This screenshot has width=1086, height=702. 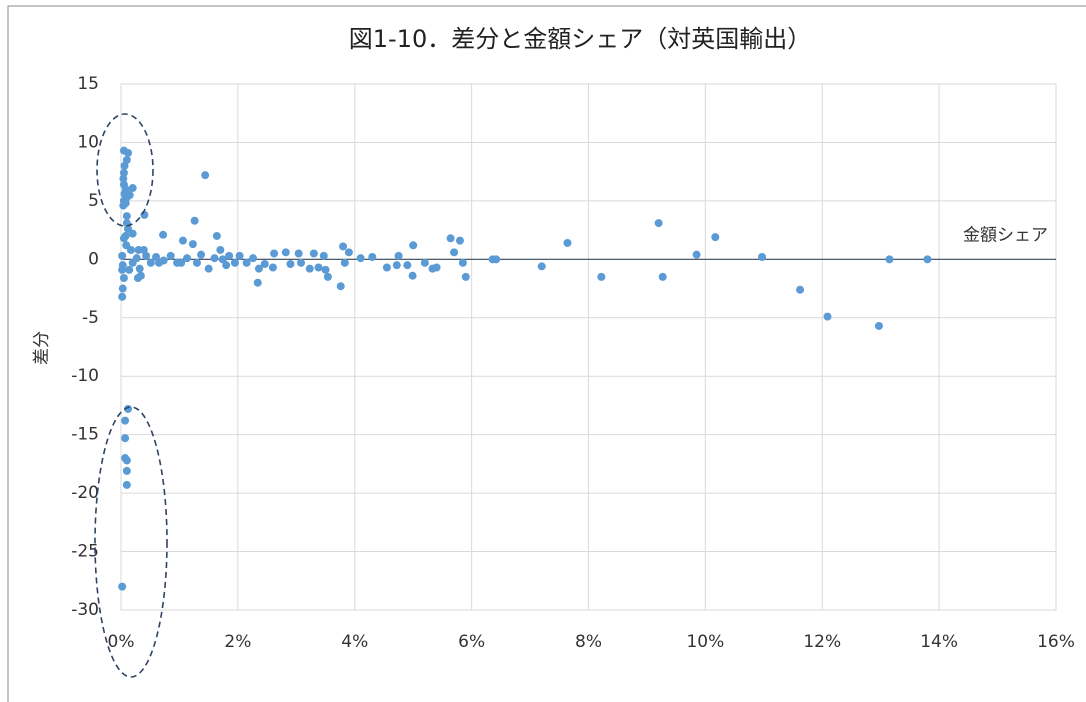 What do you see at coordinates (1056, 642) in the screenshot?
I see `x-tick-label: 16%` at bounding box center [1056, 642].